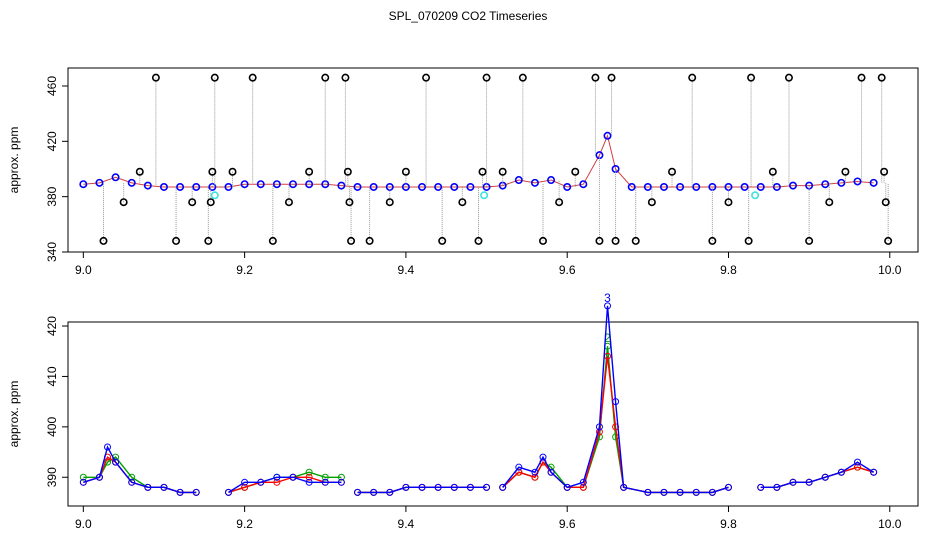 This screenshot has height=545, width=936. Describe the element at coordinates (52, 326) in the screenshot. I see `y-tick-label: 420` at that location.